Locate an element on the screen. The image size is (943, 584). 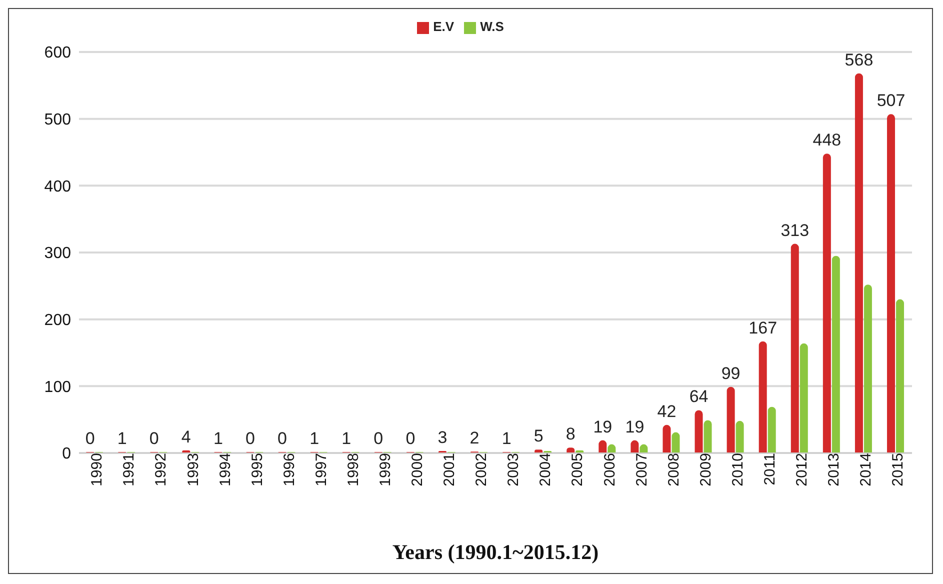
y-tick-label: 600 is located at coordinates (58, 53).